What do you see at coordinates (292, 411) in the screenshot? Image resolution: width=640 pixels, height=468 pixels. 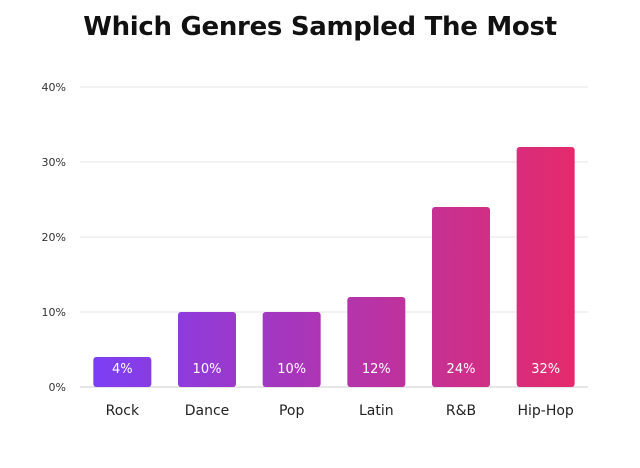 I see `x-tick-label: Pop` at bounding box center [292, 411].